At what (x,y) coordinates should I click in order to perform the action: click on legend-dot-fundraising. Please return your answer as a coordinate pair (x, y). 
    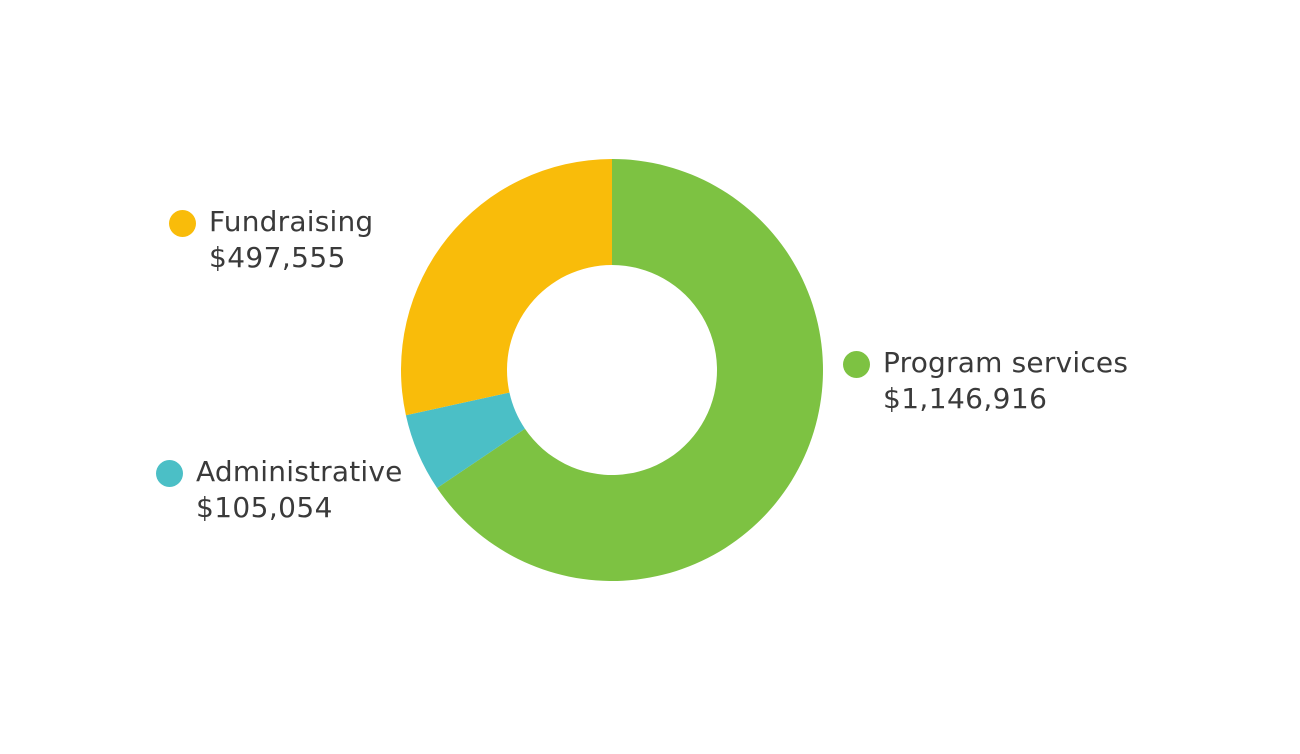
    Looking at the image, I should click on (182, 223).